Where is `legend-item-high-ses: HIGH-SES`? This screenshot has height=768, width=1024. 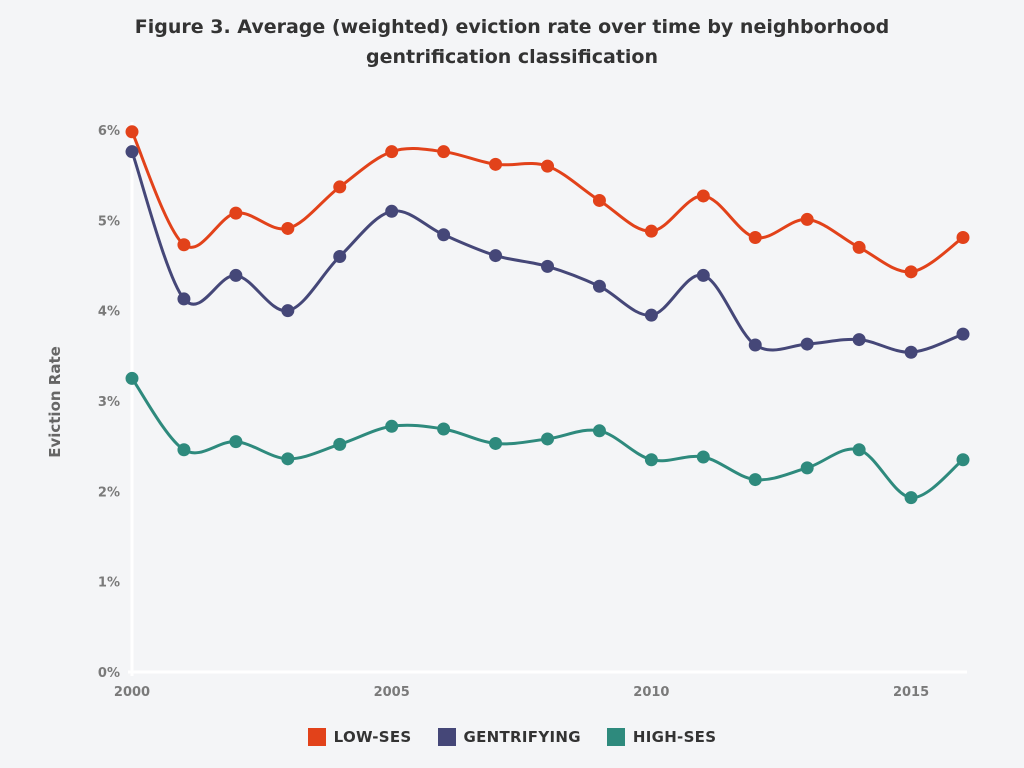
legend-item-high-ses: HIGH-SES is located at coordinates (661, 737).